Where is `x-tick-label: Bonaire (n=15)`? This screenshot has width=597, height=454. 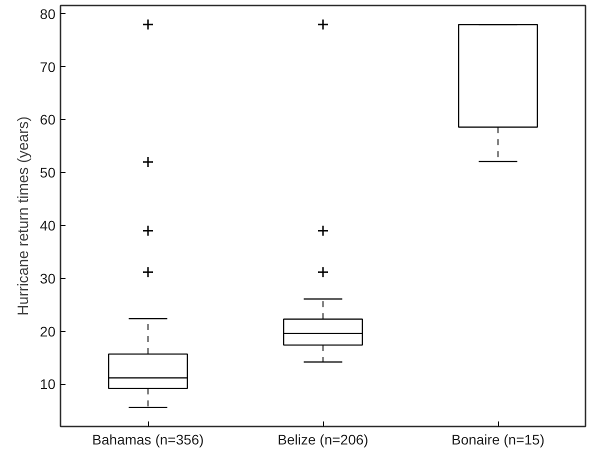
x-tick-label: Bonaire (n=15) is located at coordinates (498, 440).